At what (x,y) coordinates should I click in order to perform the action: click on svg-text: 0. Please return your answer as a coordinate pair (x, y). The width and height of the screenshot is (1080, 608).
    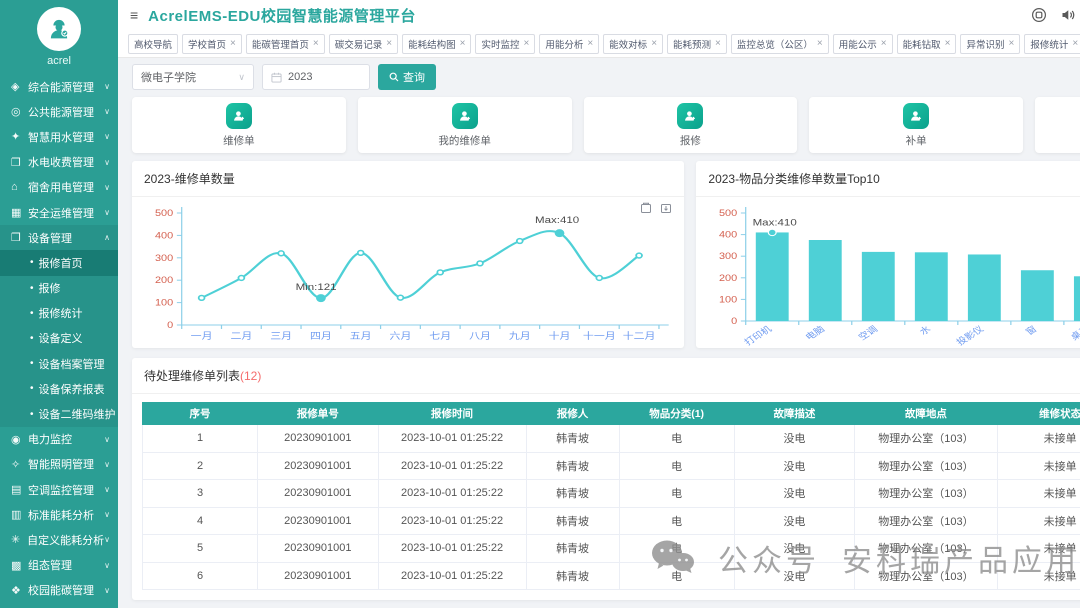
    Looking at the image, I should click on (735, 322).